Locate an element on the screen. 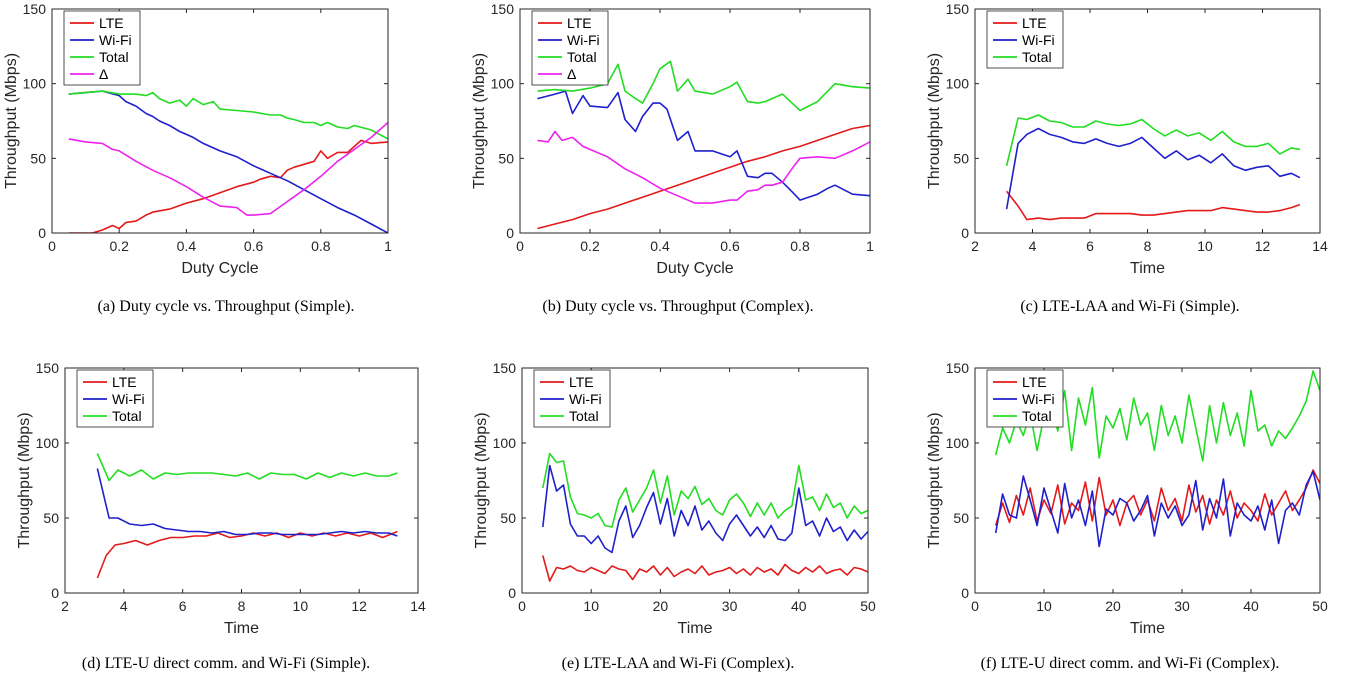 Image resolution: width=1358 pixels, height=684 pixels. x-tick-label: 30 is located at coordinates (1182, 606).